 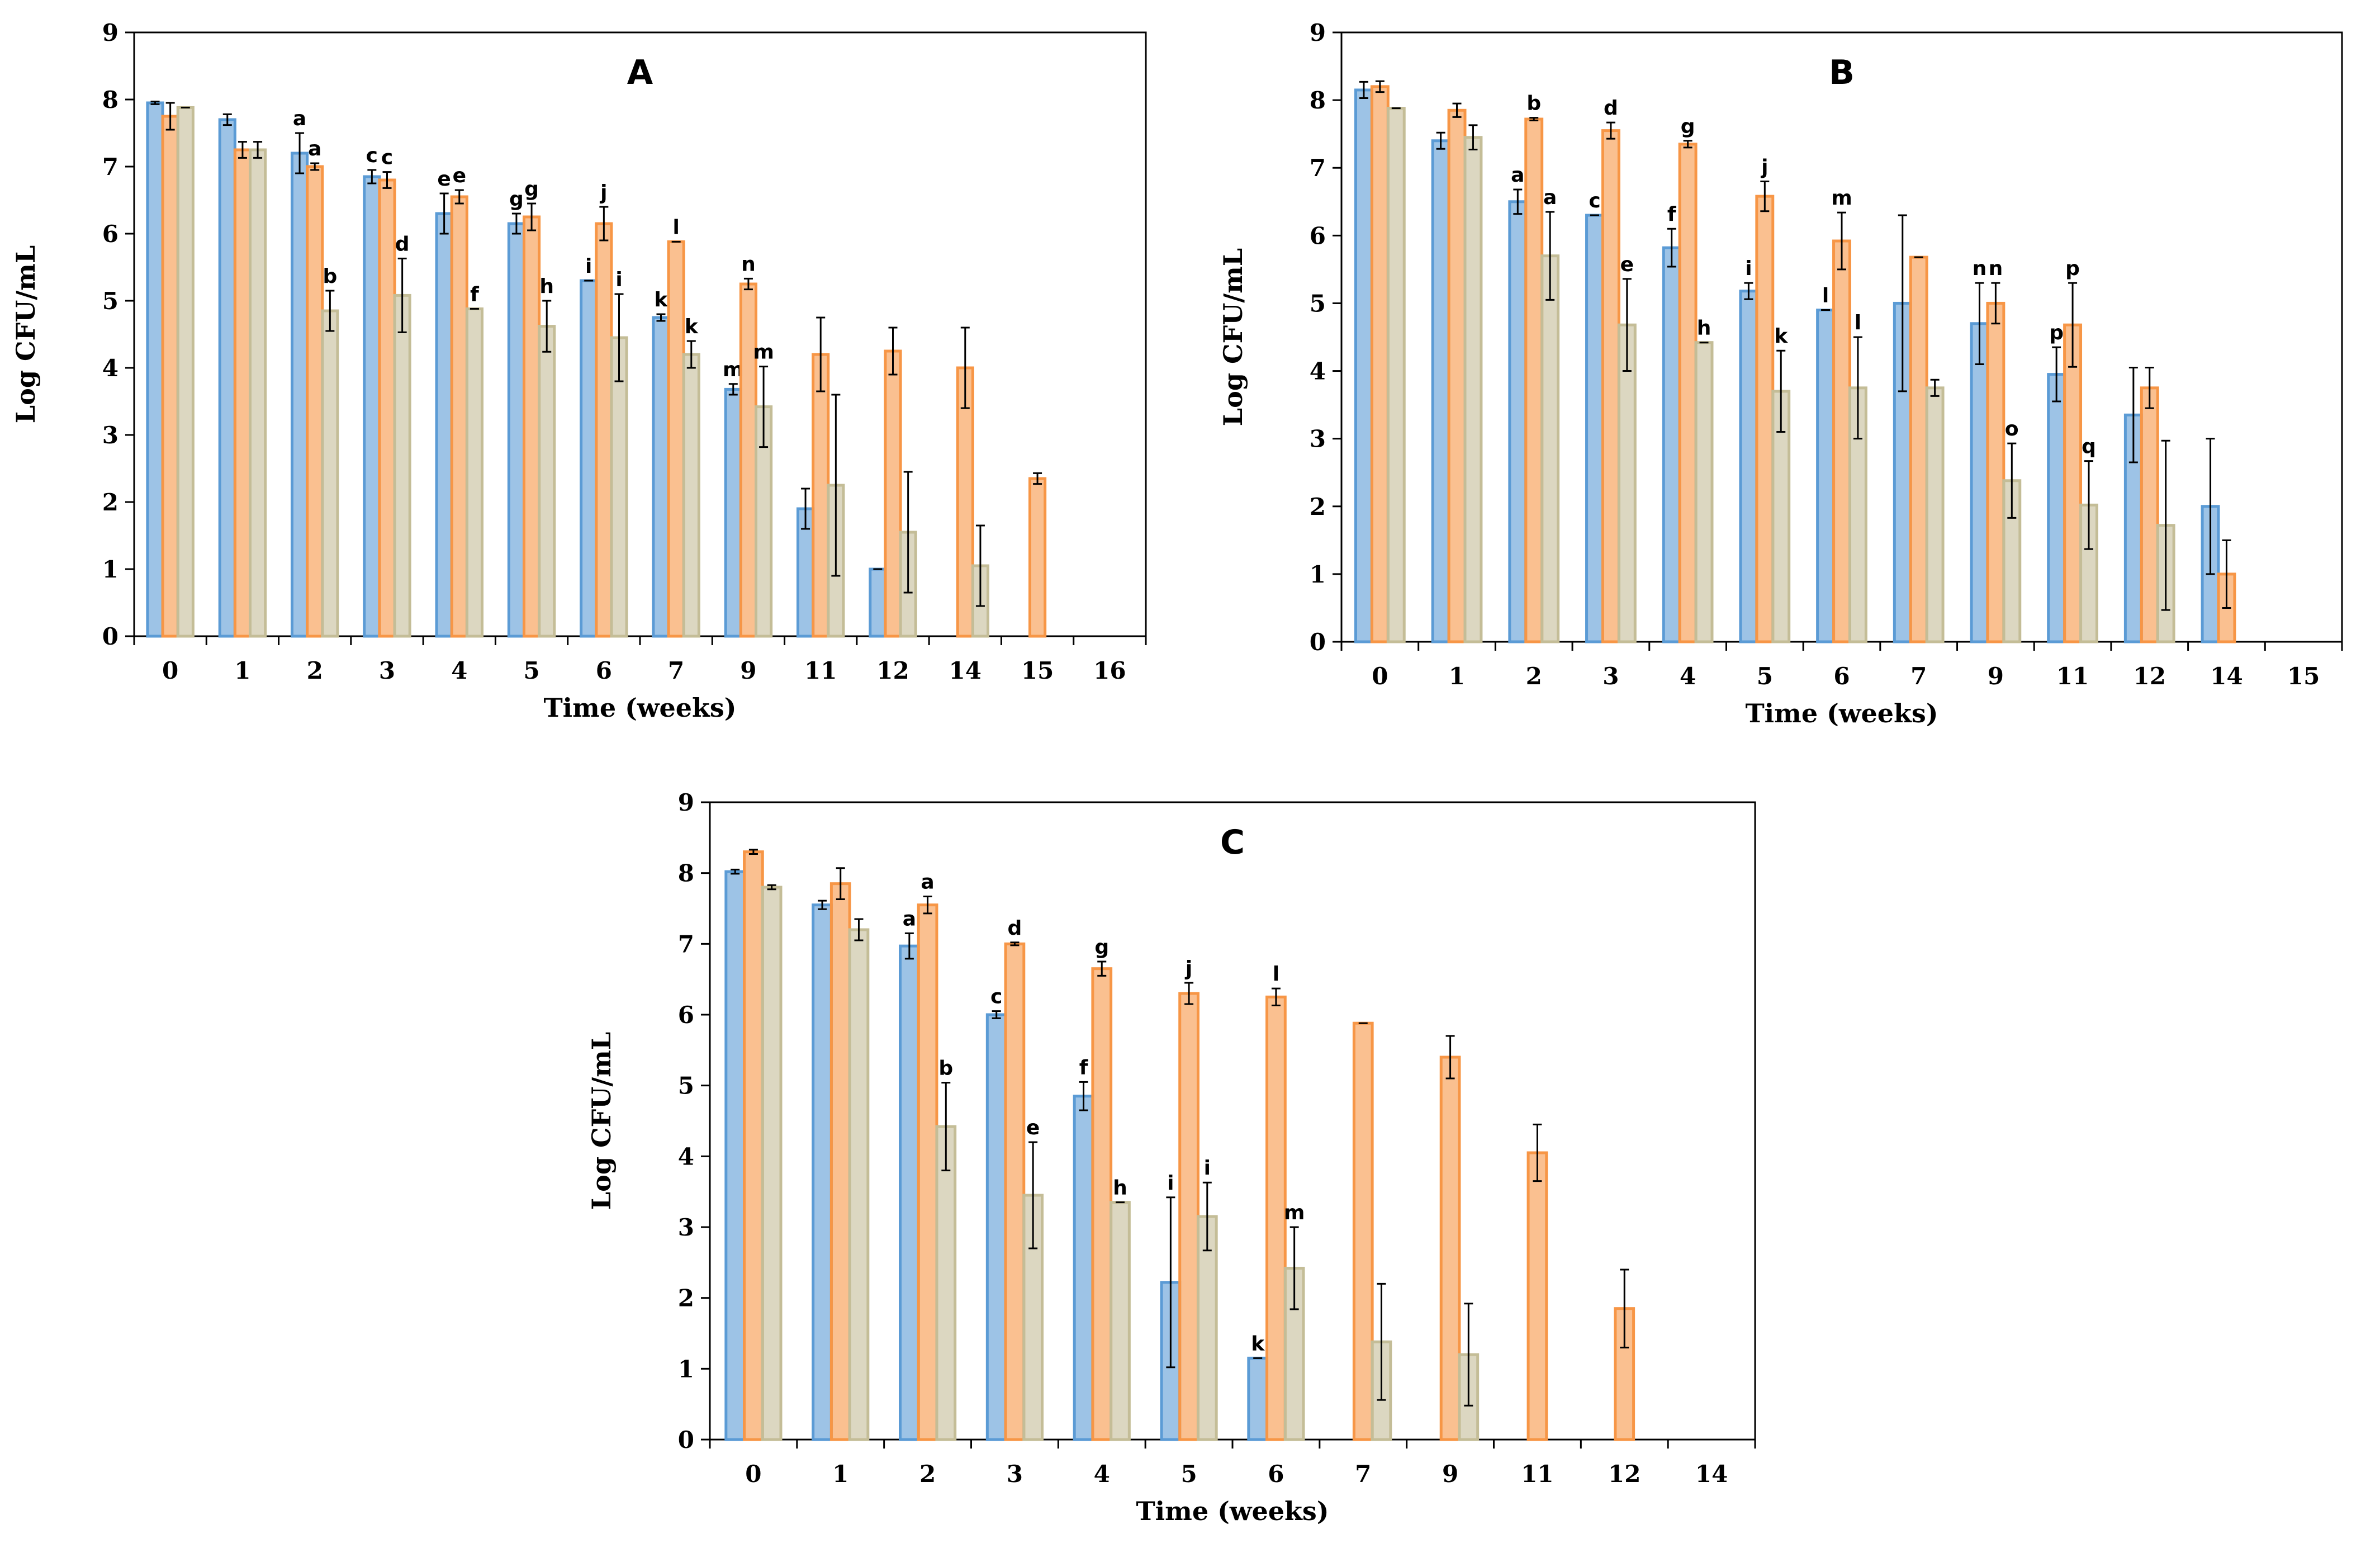 I want to click on x-tick-label: 9, so click(x=1996, y=676).